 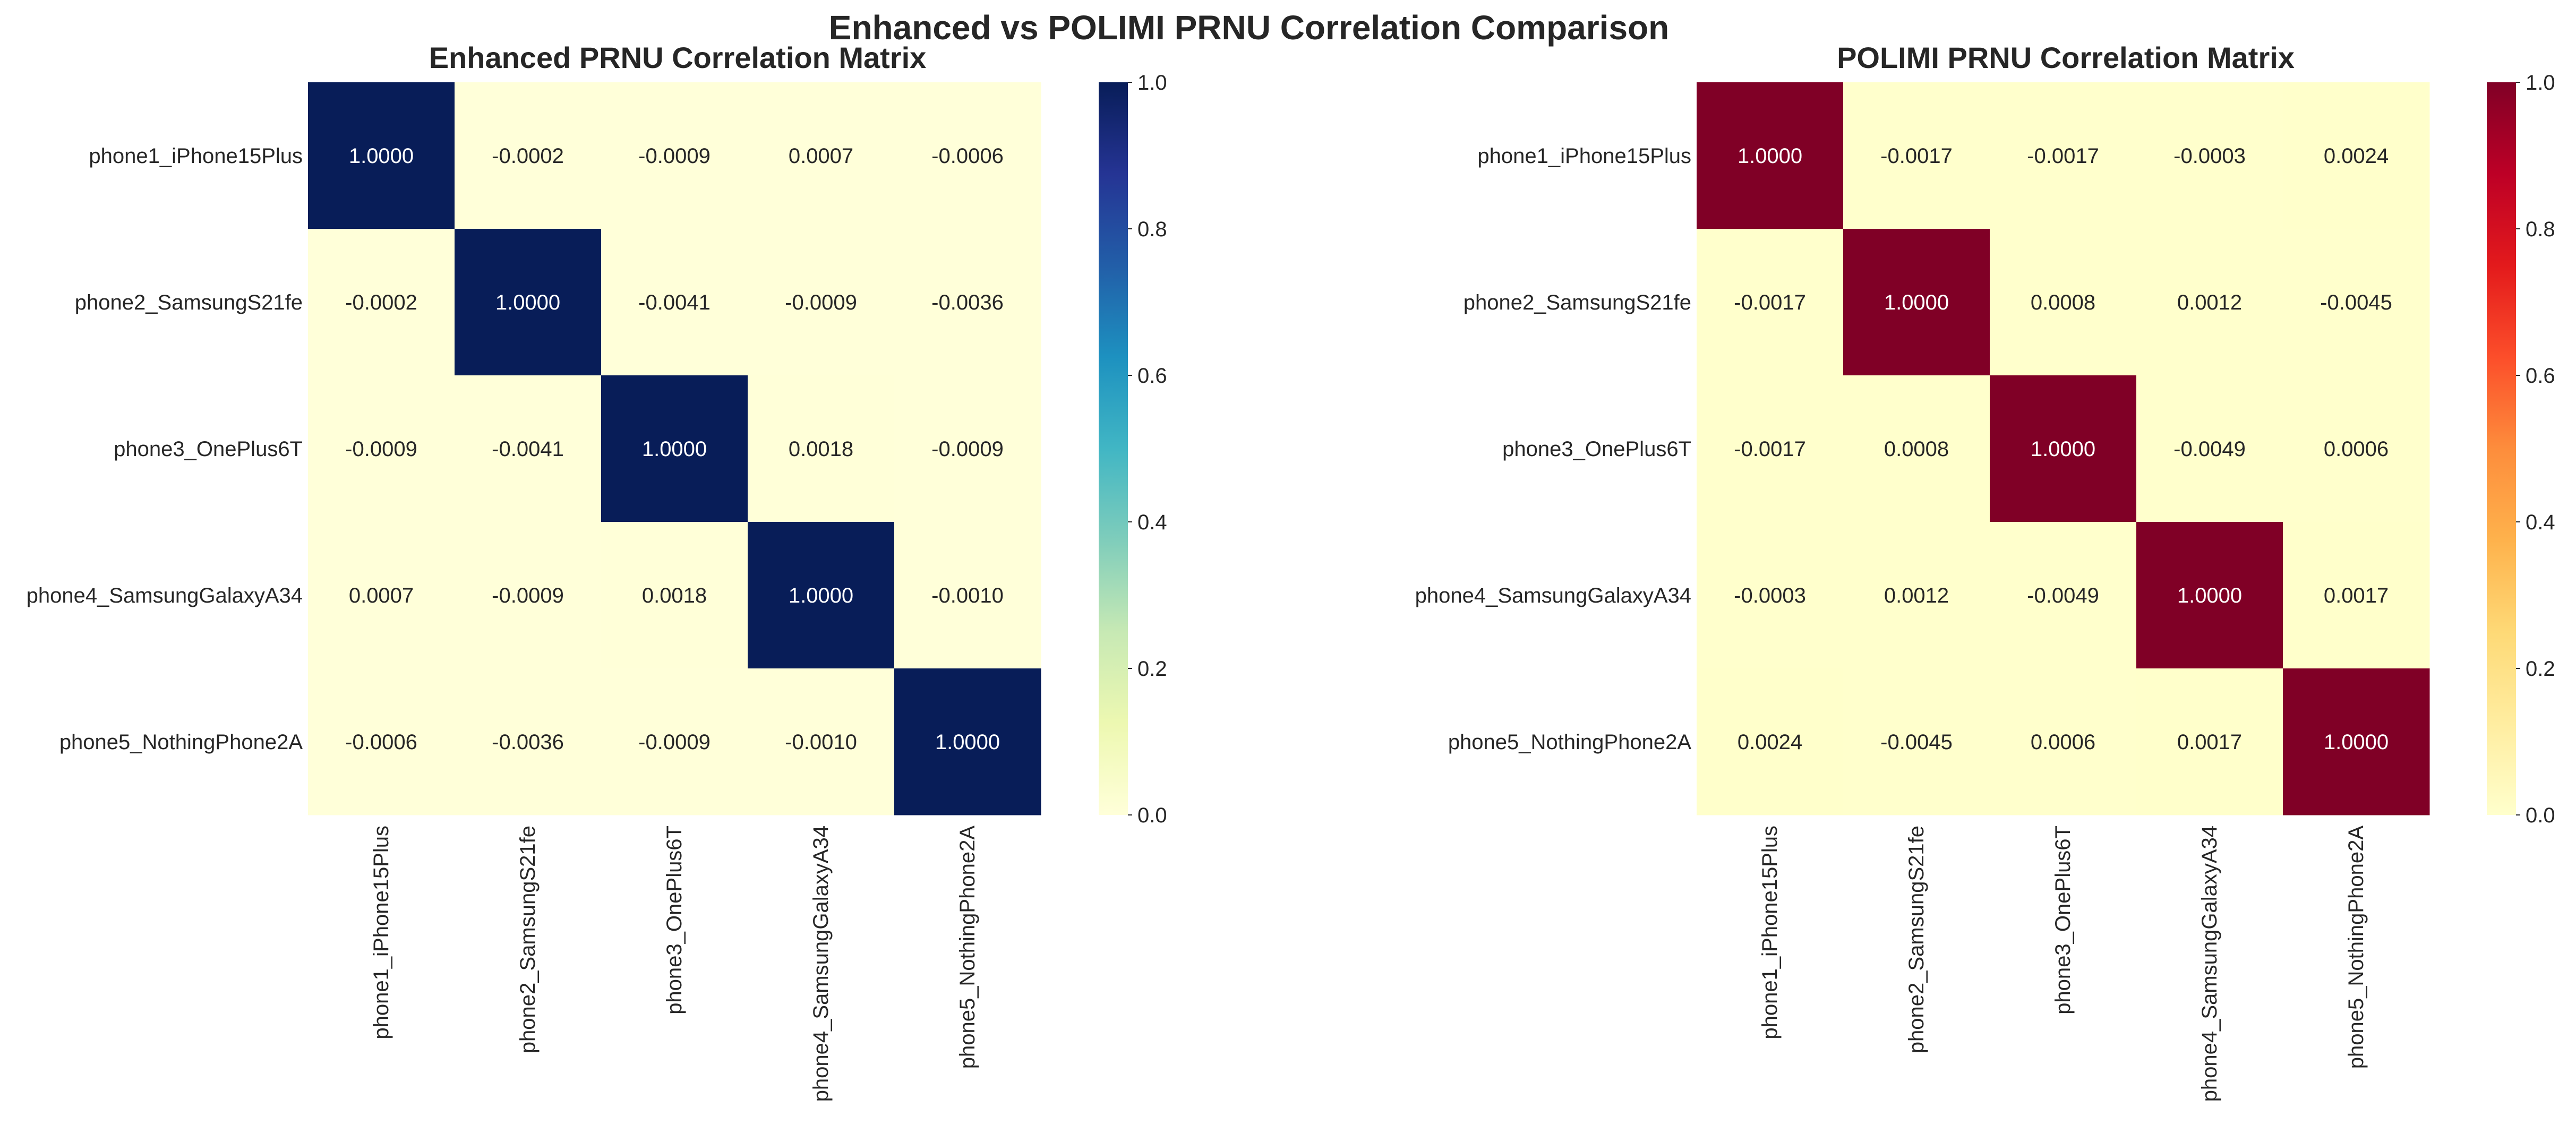 I want to click on colorbar-tick-label: 0.6, so click(x=2540, y=376).